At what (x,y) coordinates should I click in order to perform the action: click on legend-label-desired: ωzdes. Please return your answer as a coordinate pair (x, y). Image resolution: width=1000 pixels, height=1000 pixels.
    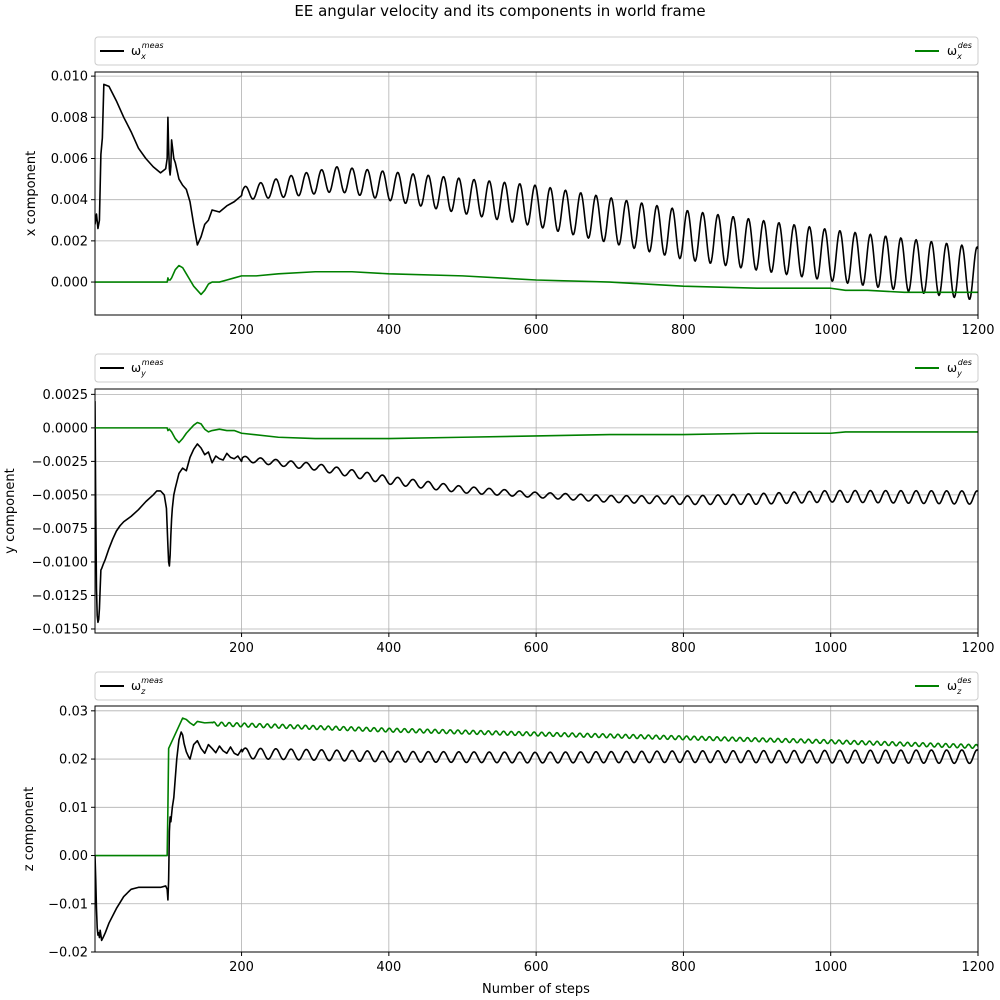
    Looking at the image, I should click on (959, 686).